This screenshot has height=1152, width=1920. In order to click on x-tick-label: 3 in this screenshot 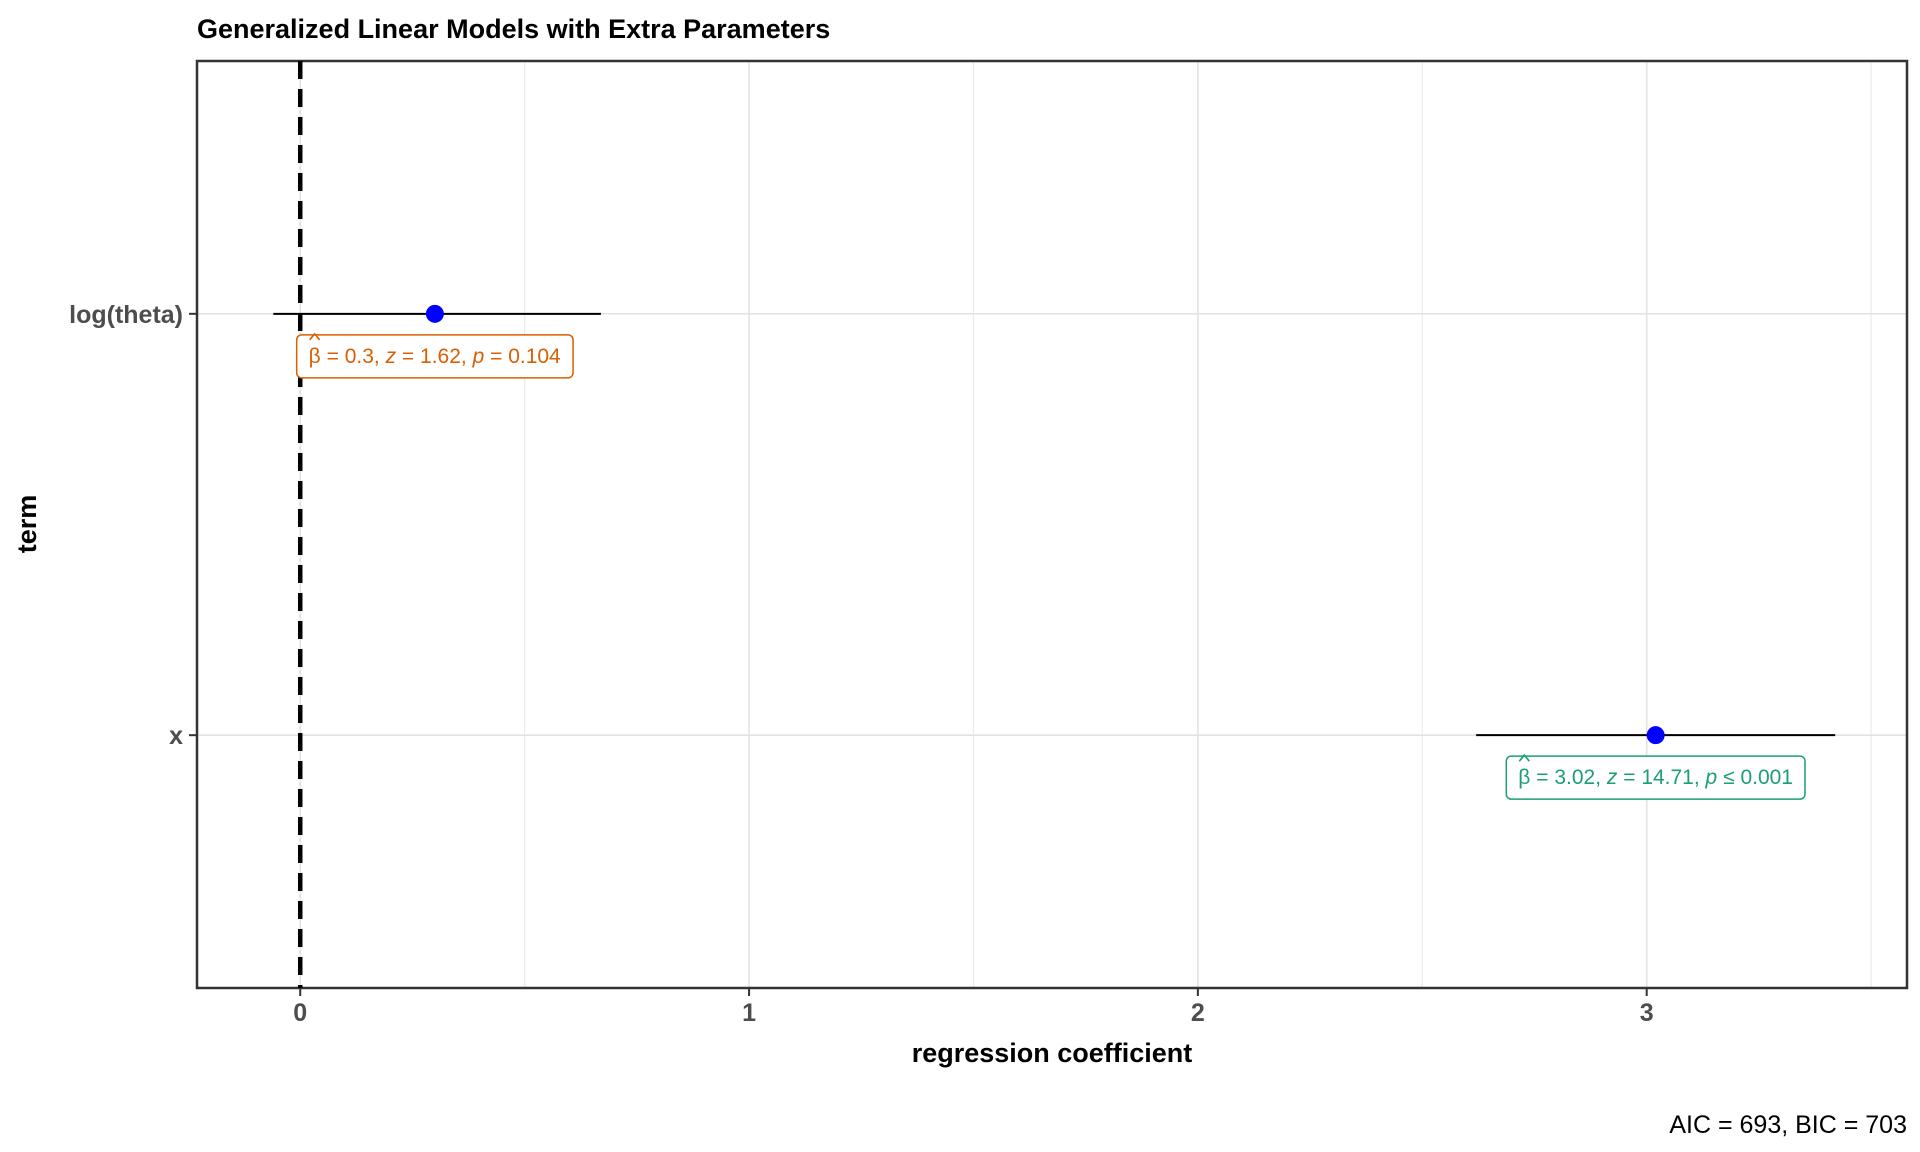, I will do `click(1647, 1013)`.